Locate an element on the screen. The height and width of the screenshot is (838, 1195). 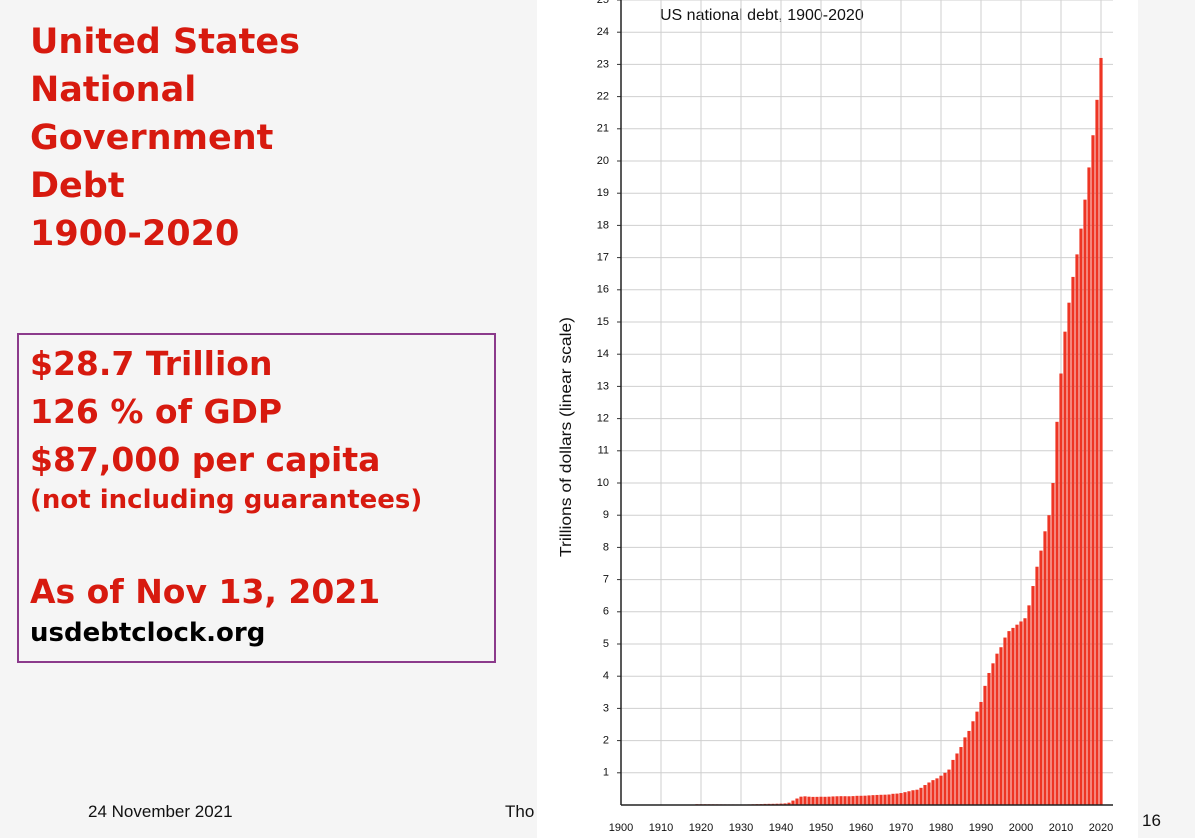
slide-title-line: United States is located at coordinates (165, 42).